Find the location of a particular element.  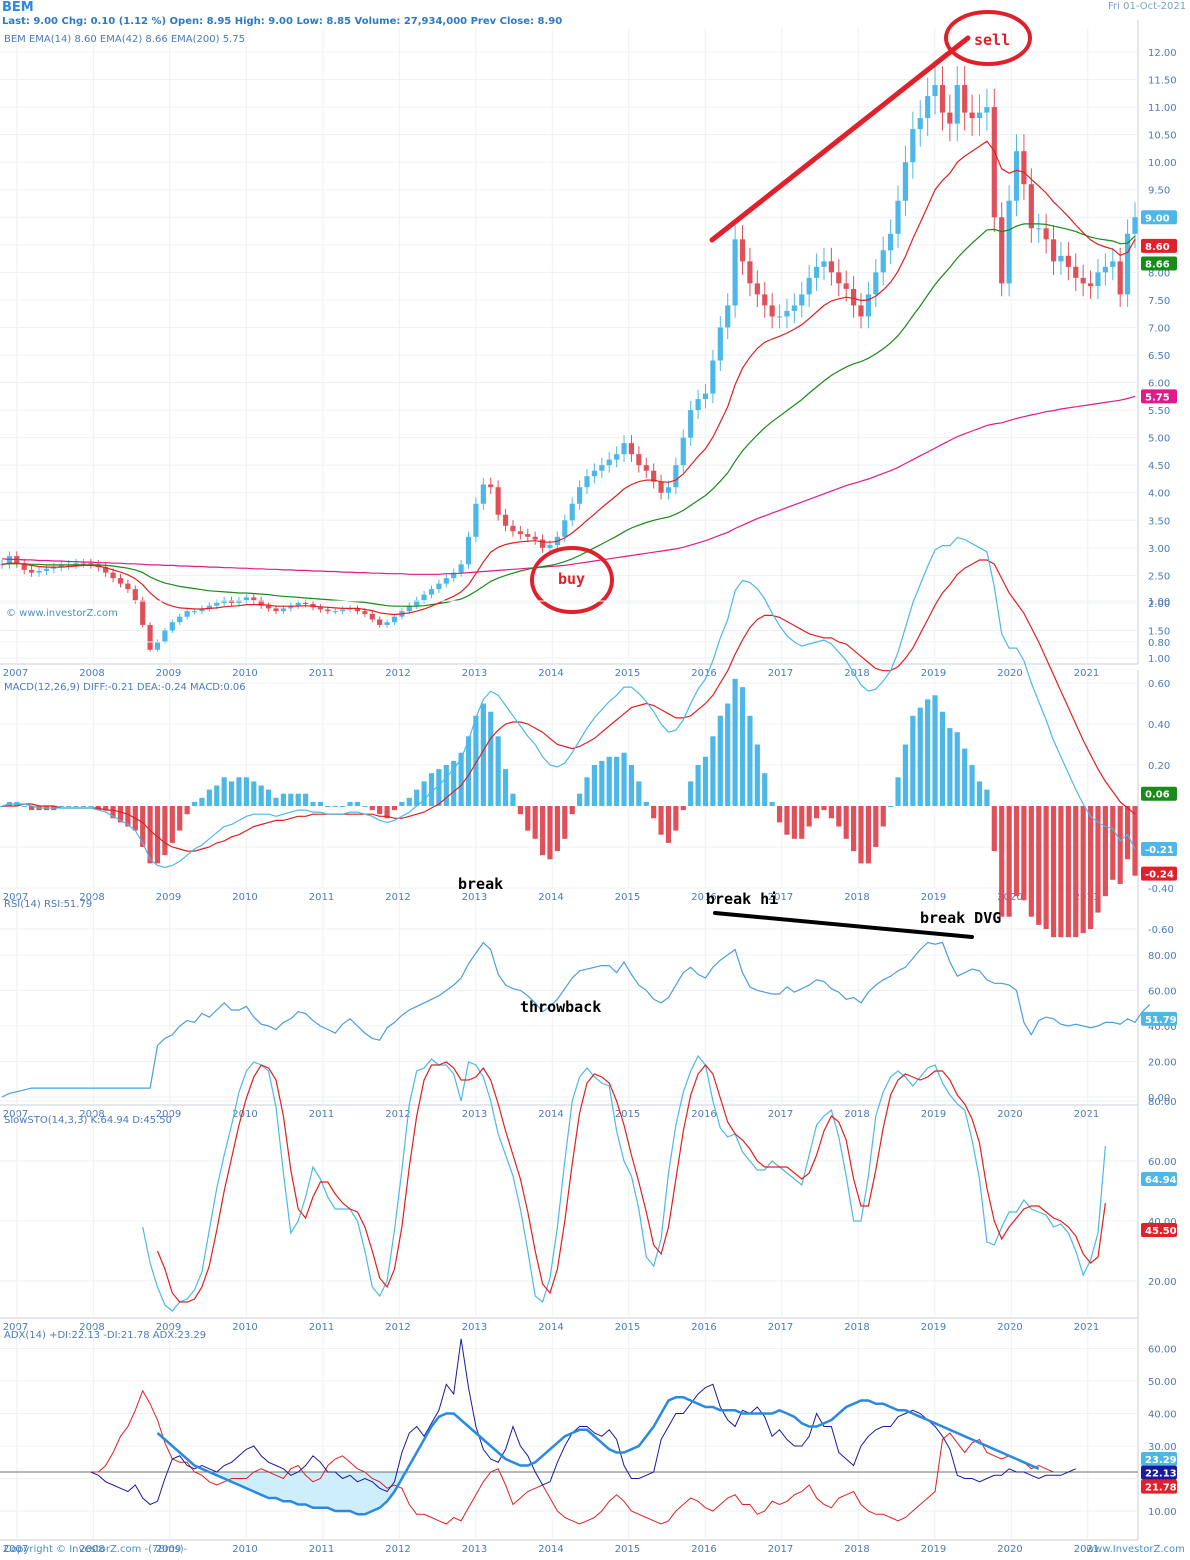

sto-k-last-tag: 64.94 is located at coordinates (1161, 1180).